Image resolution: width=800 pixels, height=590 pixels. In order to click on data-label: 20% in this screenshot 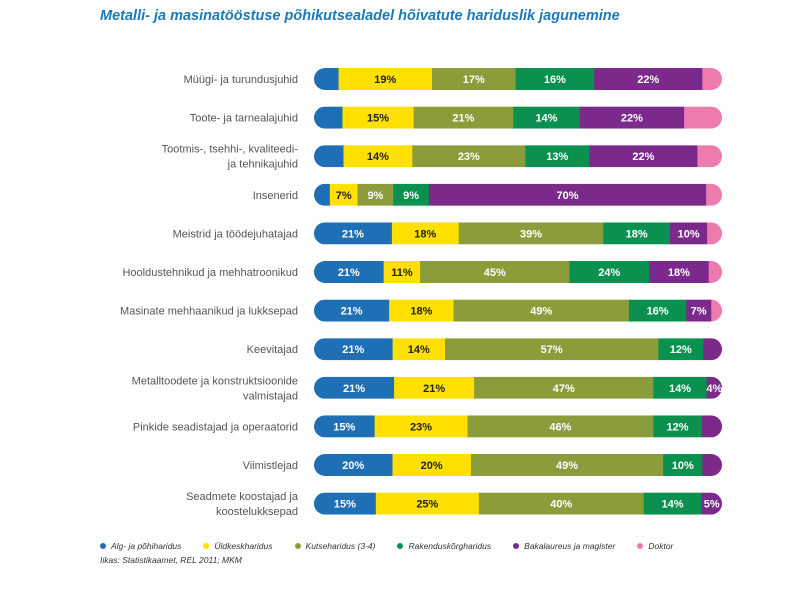, I will do `click(353, 466)`.